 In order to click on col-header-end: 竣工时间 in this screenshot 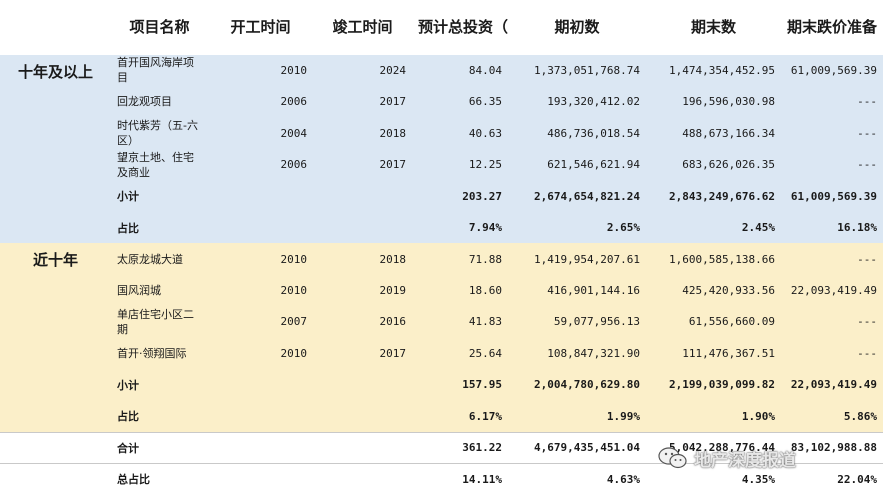, I will do `click(362, 27)`.